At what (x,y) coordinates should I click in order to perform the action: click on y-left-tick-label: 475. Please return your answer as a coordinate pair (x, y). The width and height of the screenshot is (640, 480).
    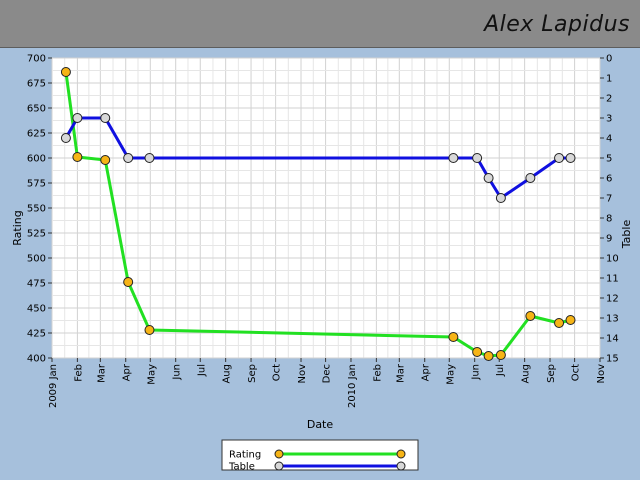
    Looking at the image, I should click on (36, 284).